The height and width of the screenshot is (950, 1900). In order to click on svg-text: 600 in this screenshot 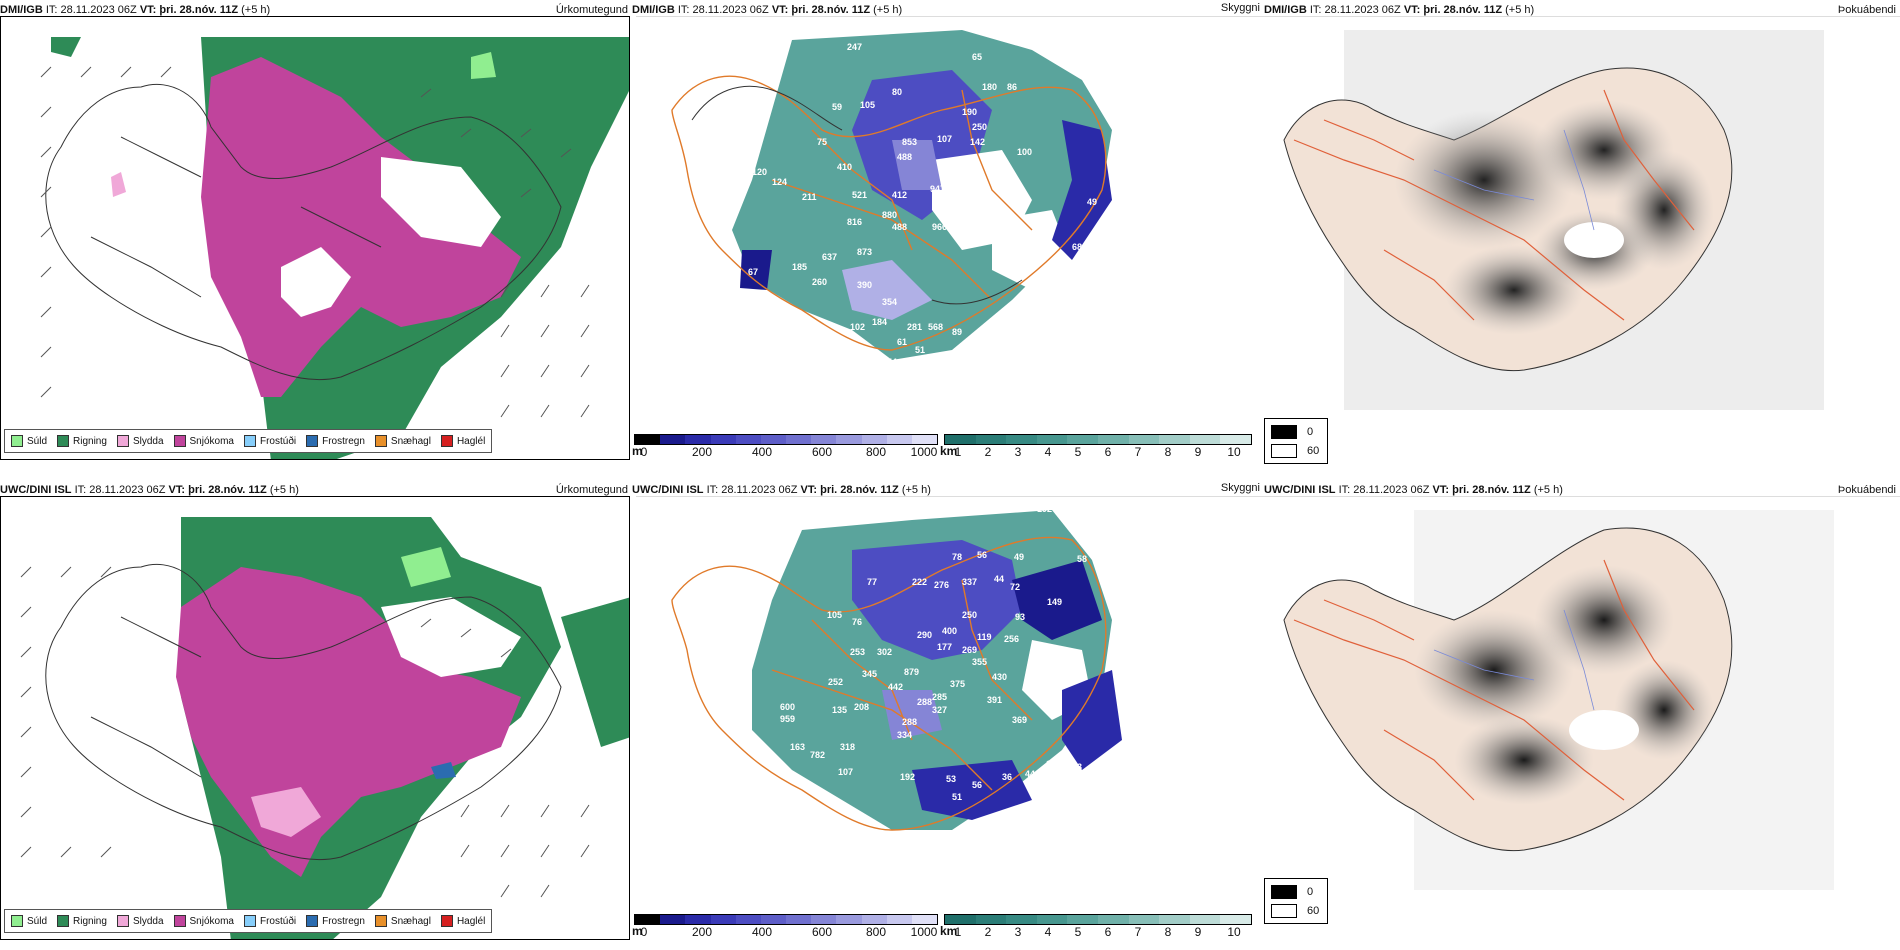, I will do `click(787, 707)`.